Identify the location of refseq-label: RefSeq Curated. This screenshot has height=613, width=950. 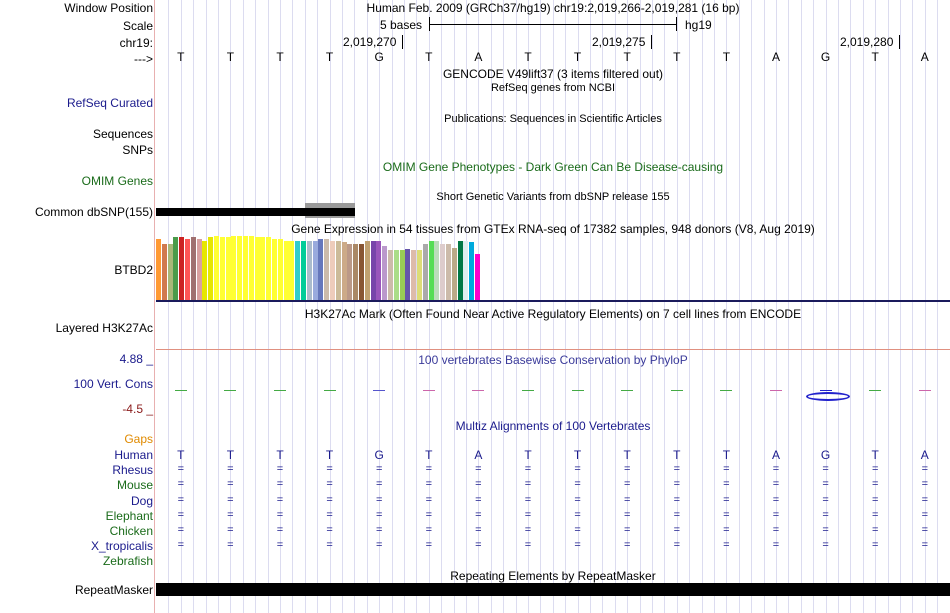
(109, 103).